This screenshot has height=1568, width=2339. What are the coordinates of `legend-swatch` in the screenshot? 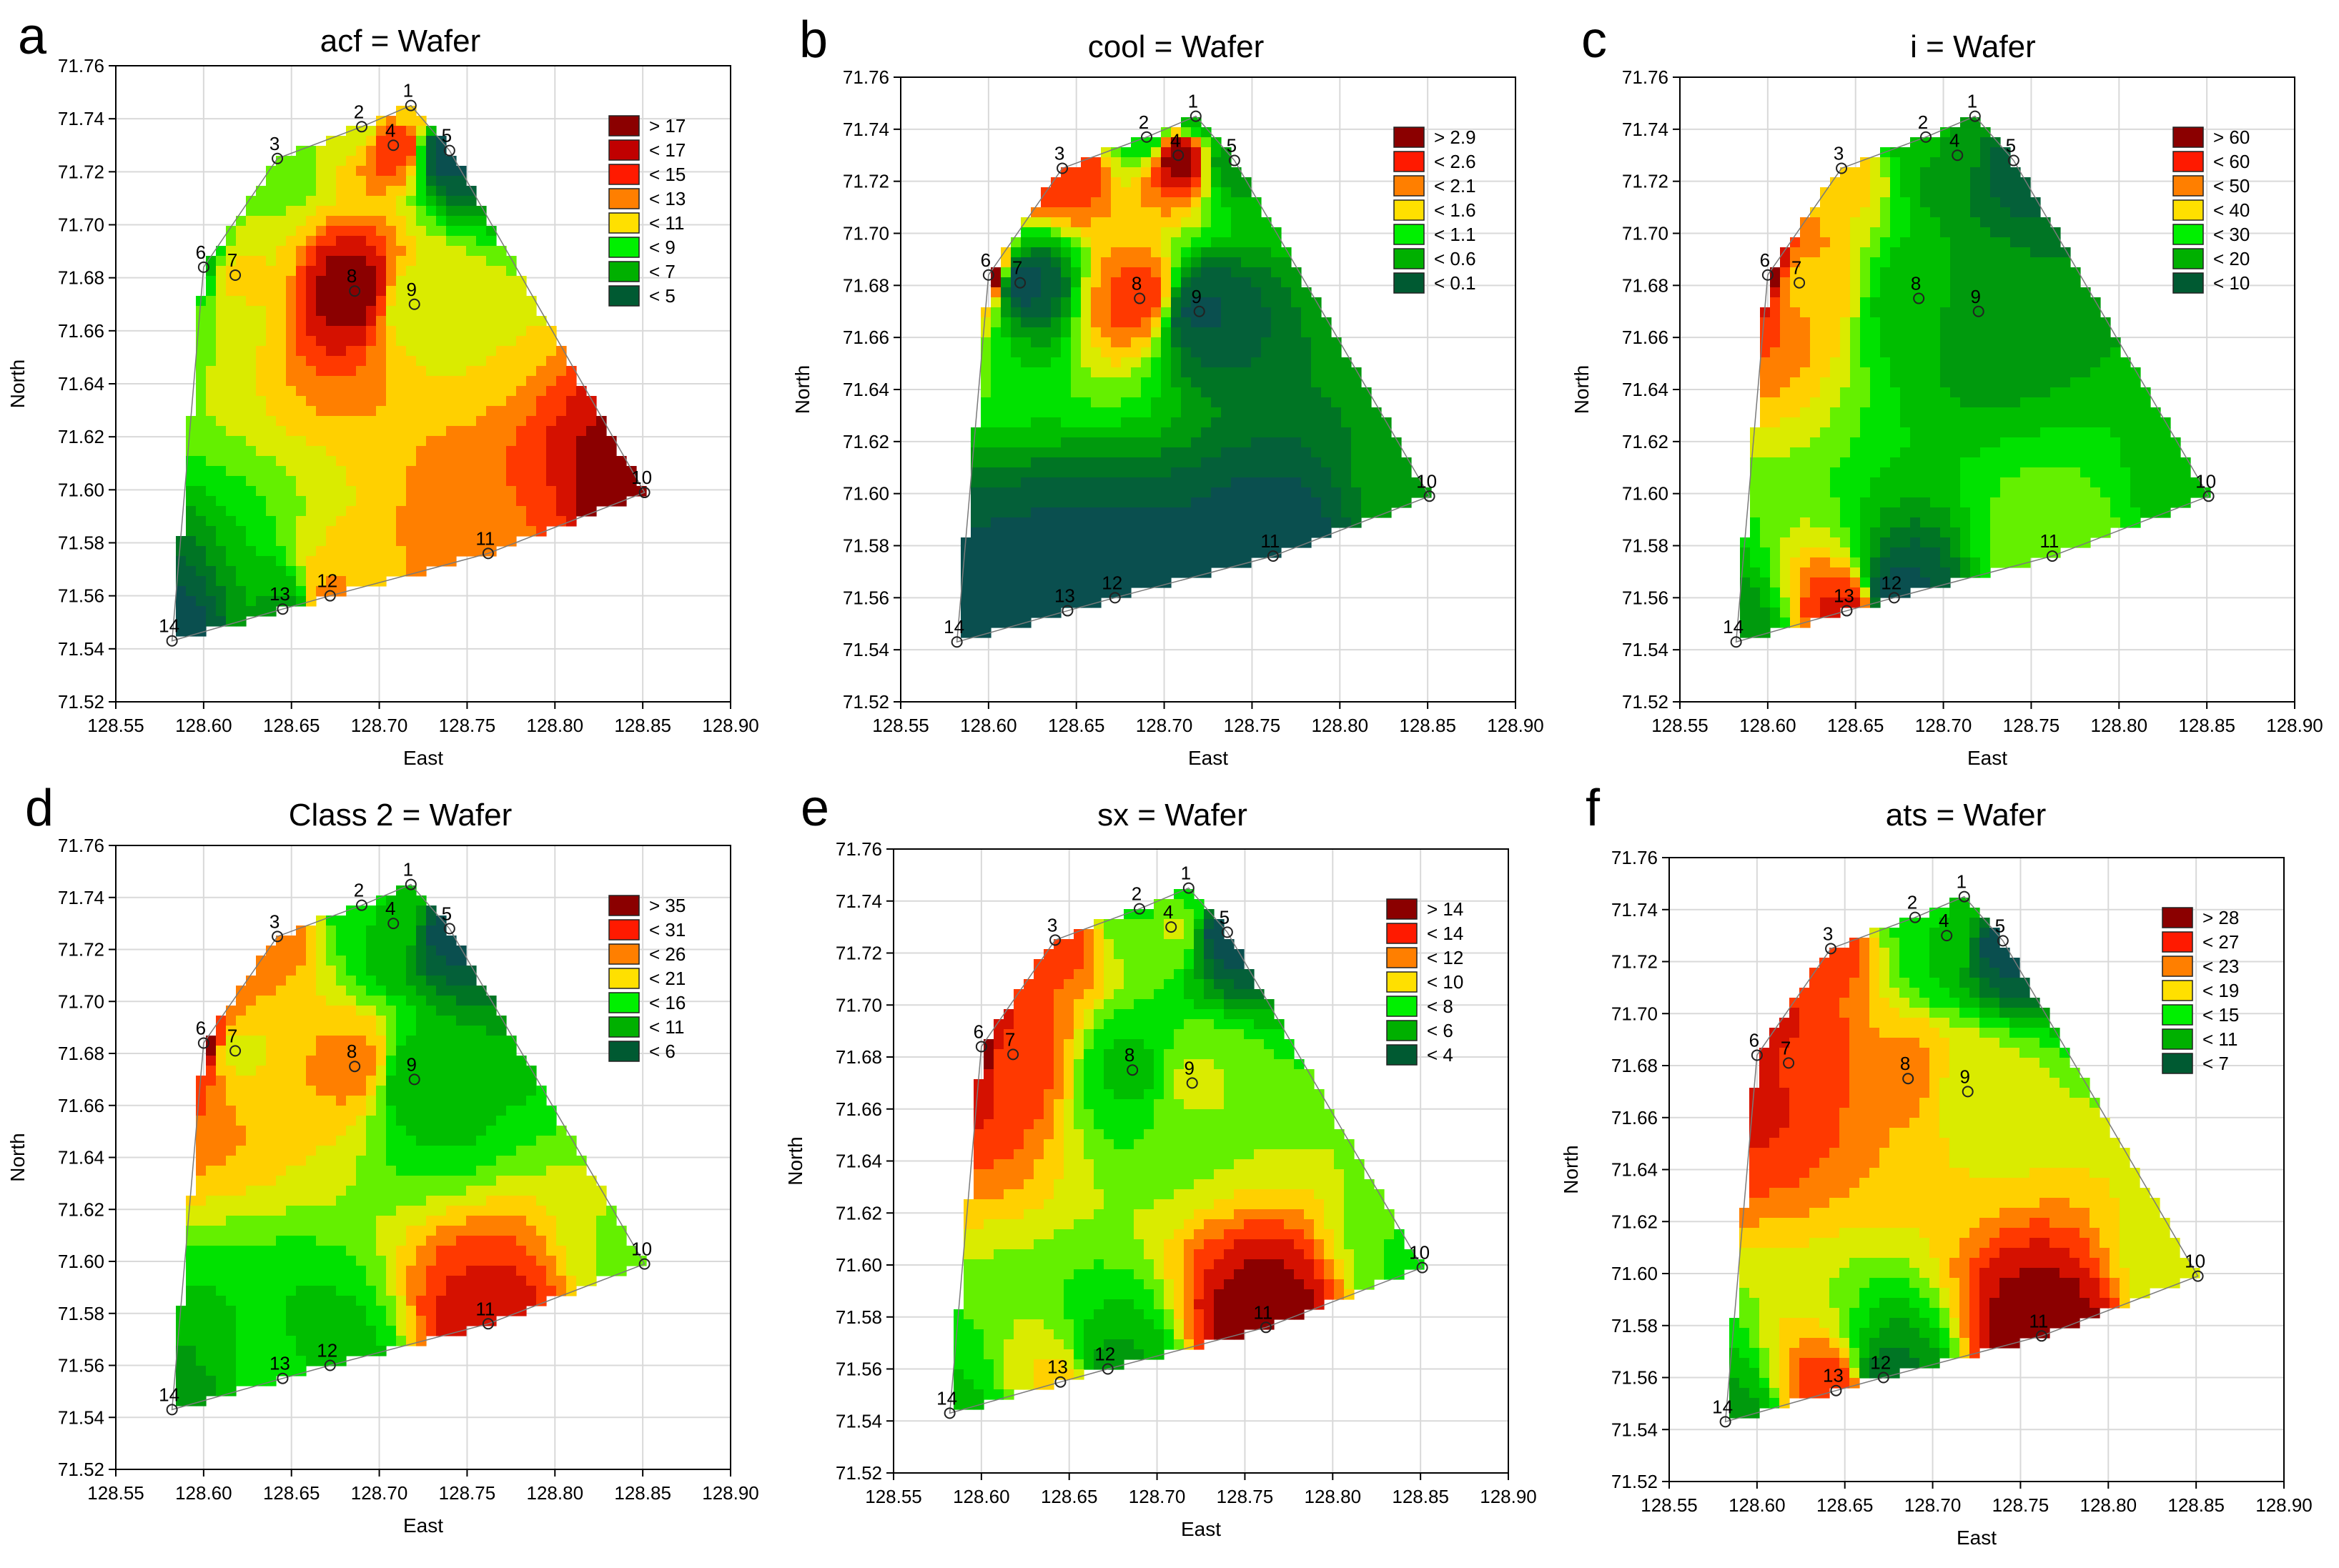 It's located at (1409, 210).